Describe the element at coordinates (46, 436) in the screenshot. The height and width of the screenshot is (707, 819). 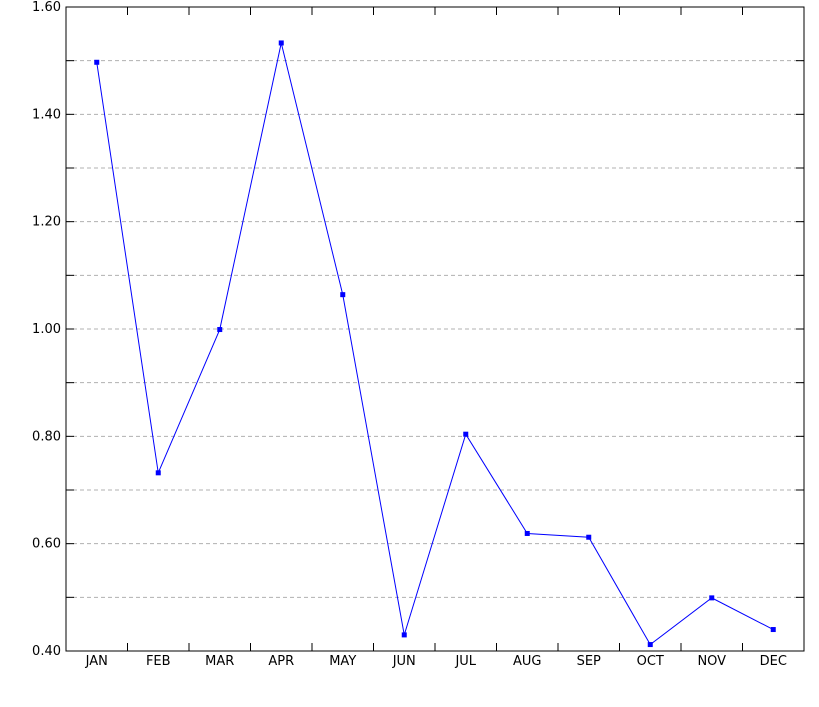
I see `y-tick-label: 0.80` at that location.